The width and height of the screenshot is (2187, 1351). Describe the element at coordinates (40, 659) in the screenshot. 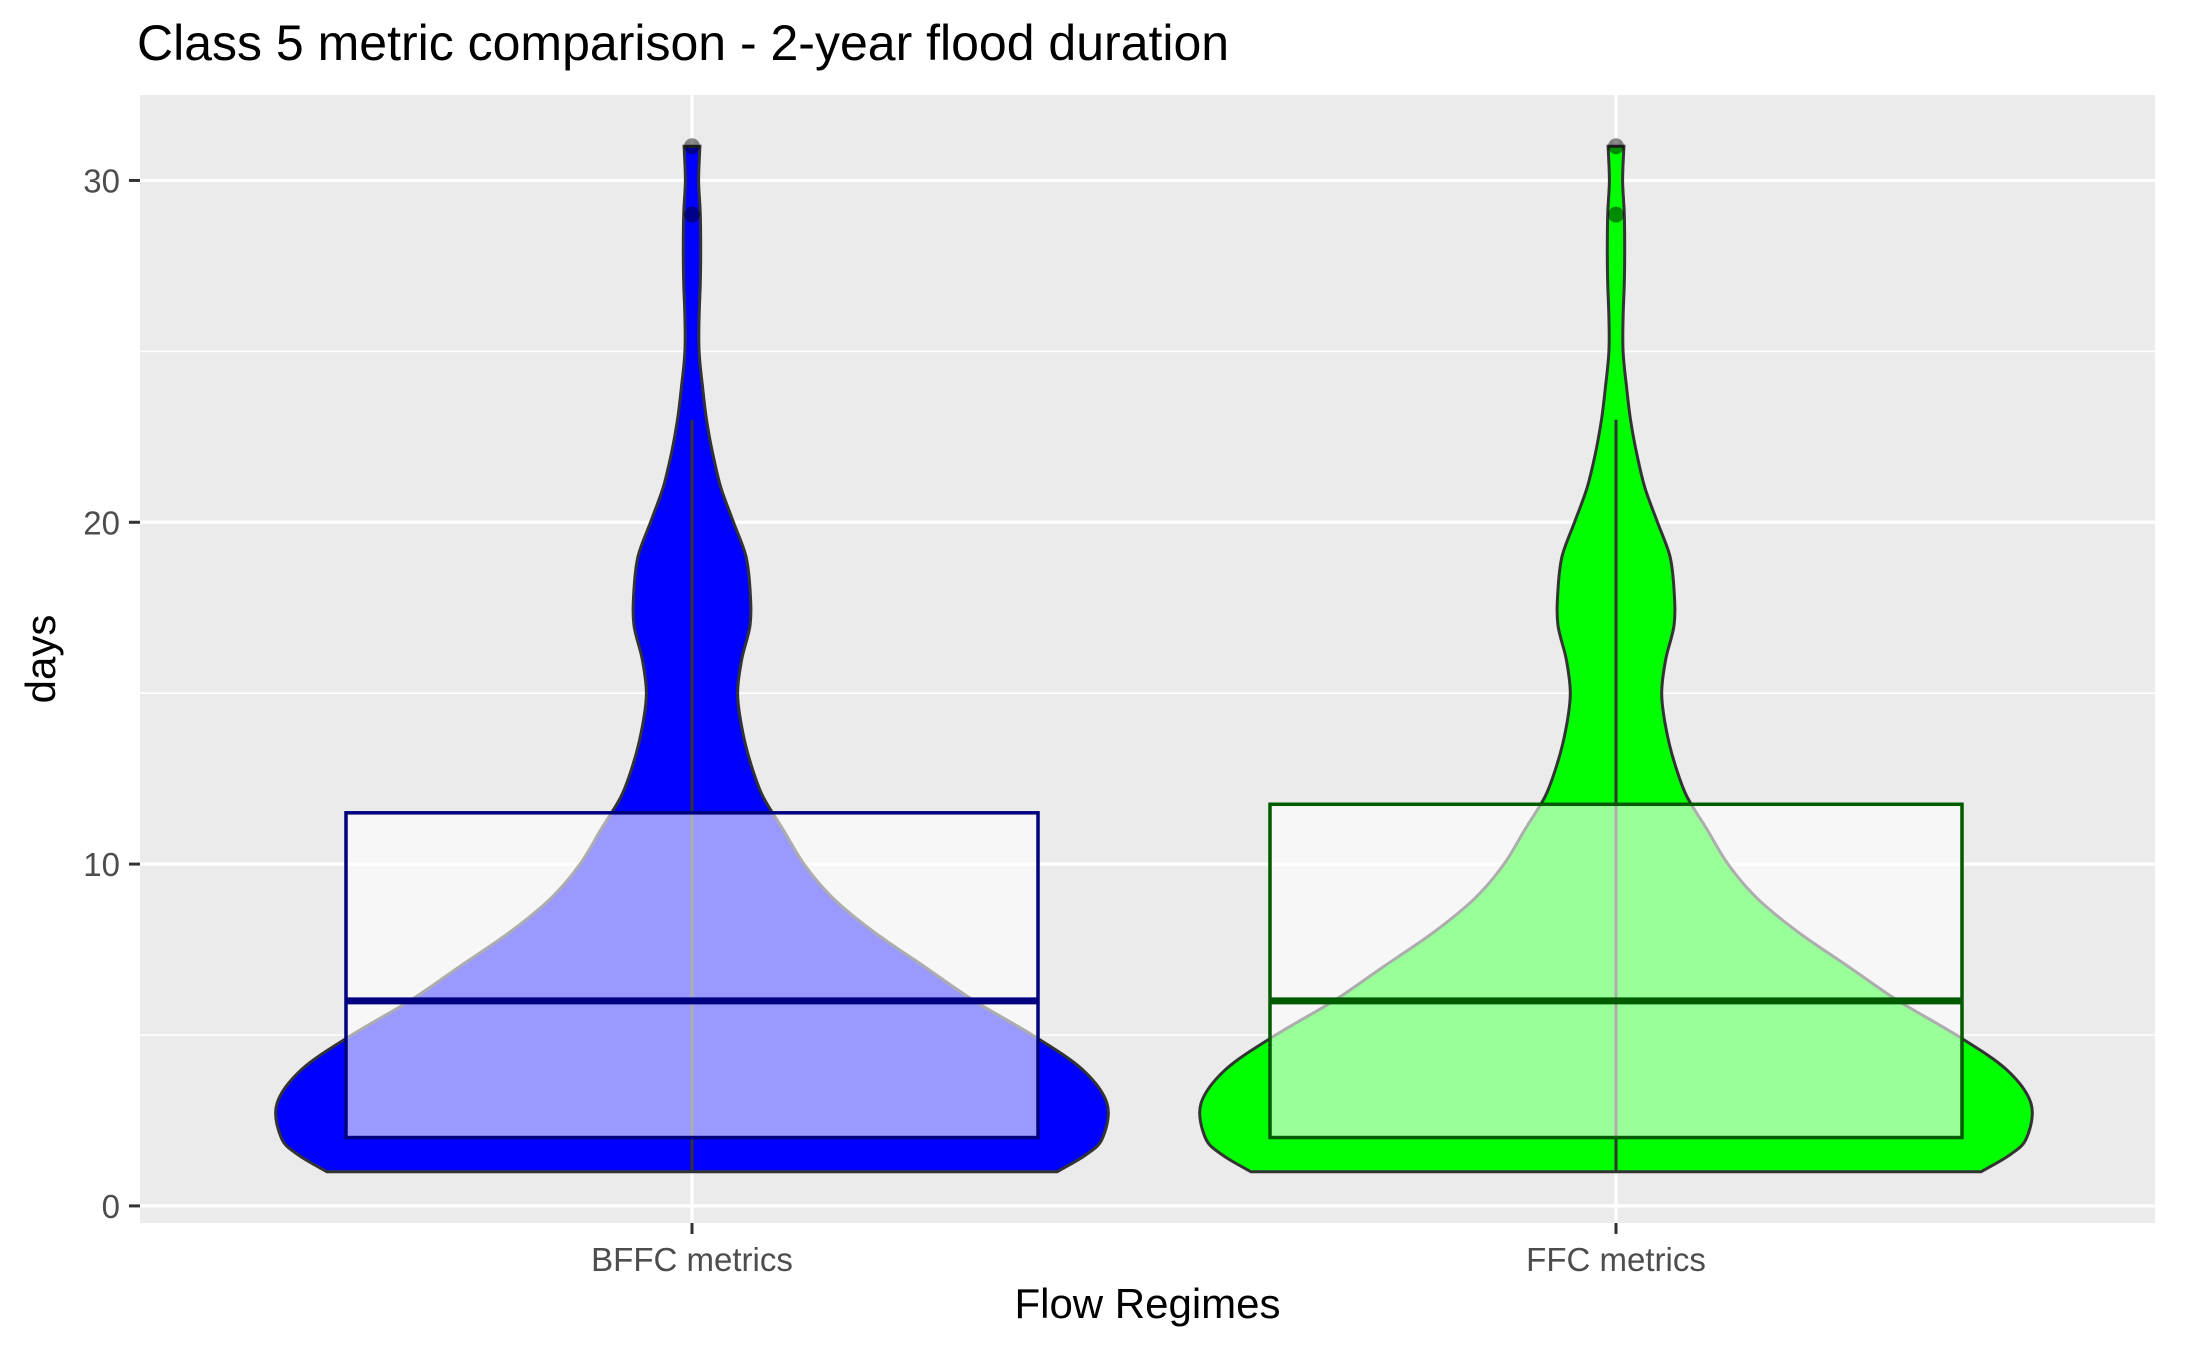

I see `y-axis-title: days` at that location.